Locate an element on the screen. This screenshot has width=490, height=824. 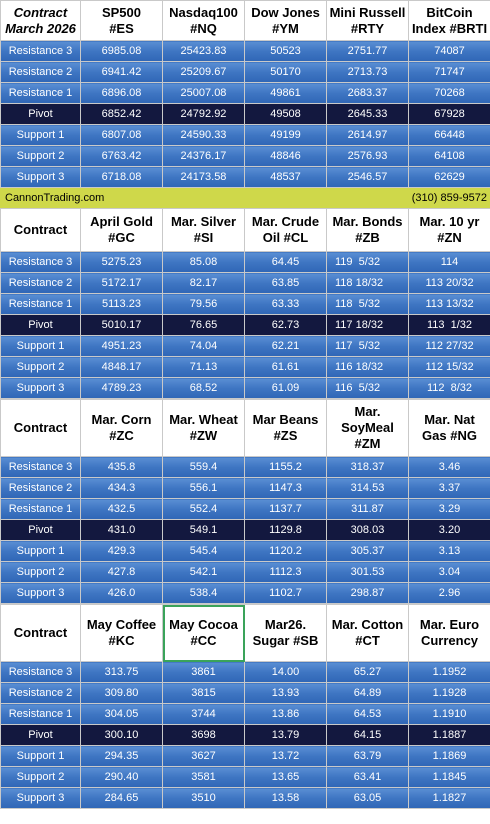
value-cell: 1155.2 is located at coordinates (285, 467).